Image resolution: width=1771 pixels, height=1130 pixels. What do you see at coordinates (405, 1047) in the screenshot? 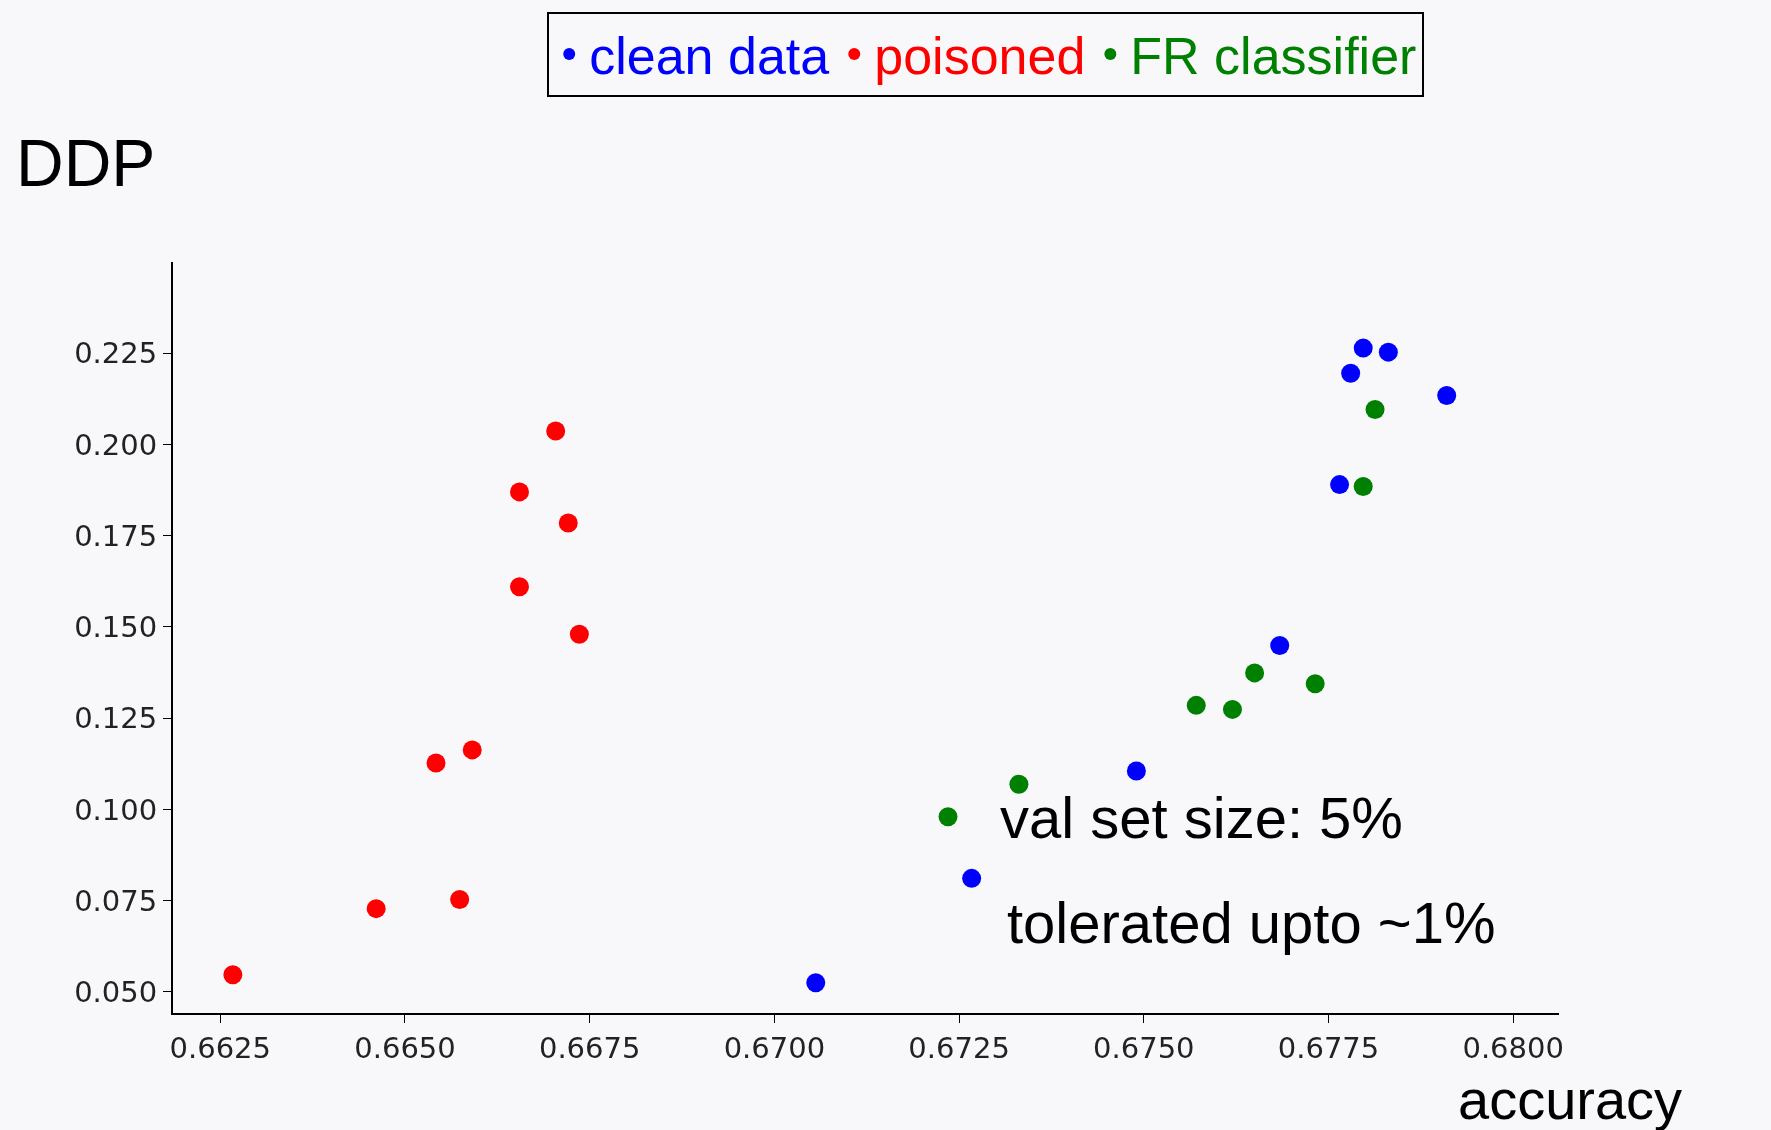
I see `x-tick-label: 0.6650` at bounding box center [405, 1047].